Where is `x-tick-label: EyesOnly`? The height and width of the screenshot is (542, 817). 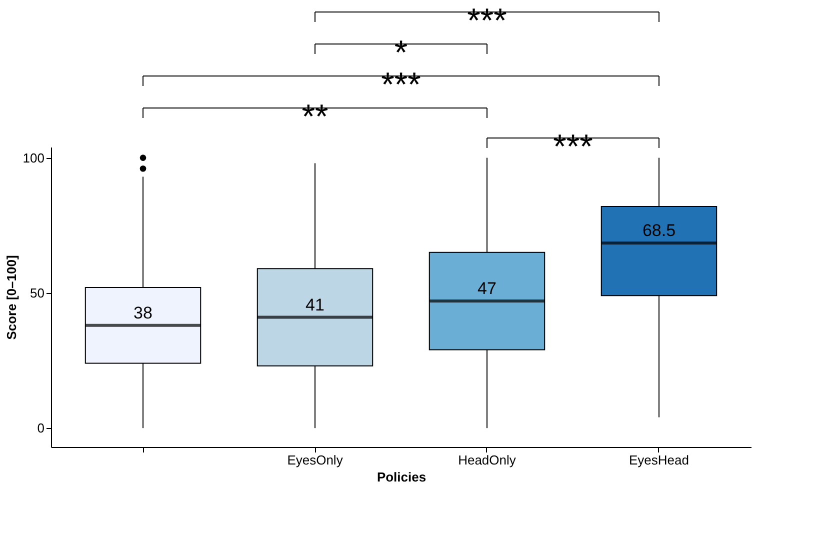 x-tick-label: EyesOnly is located at coordinates (315, 460).